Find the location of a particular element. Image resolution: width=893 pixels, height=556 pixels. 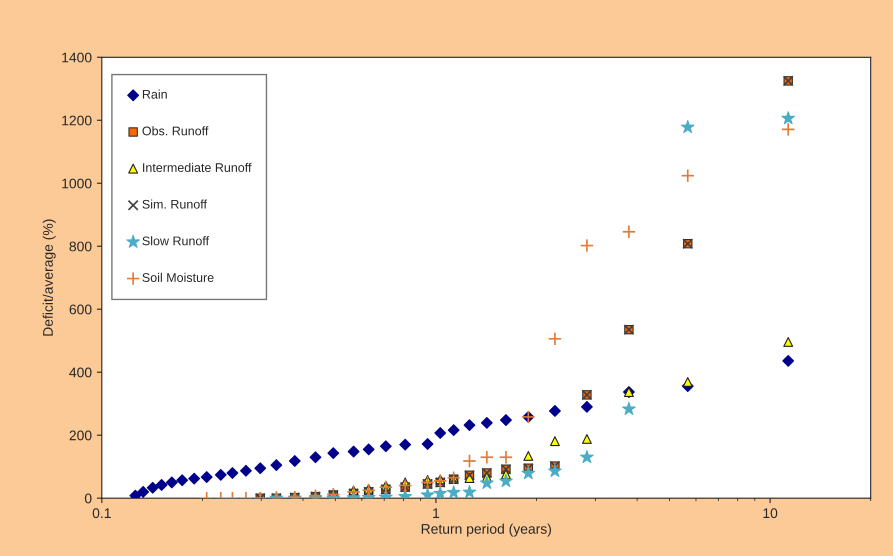

y-tick-label: 1400 is located at coordinates (77, 57).